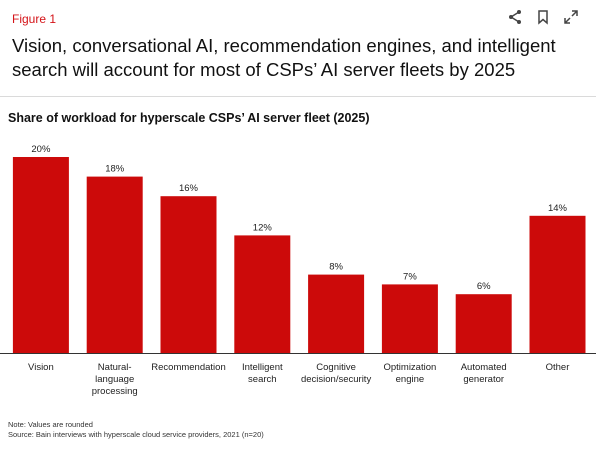 The width and height of the screenshot is (596, 452). What do you see at coordinates (115, 169) in the screenshot?
I see `data-label: 18%` at bounding box center [115, 169].